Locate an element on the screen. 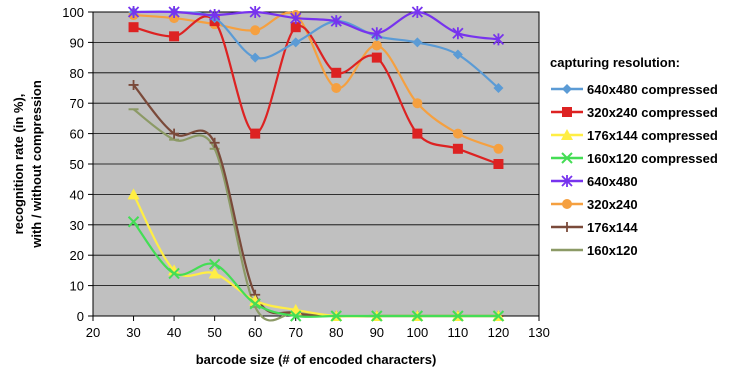 Image resolution: width=756 pixels, height=375 pixels. y-tick-label: 30 is located at coordinates (77, 225).